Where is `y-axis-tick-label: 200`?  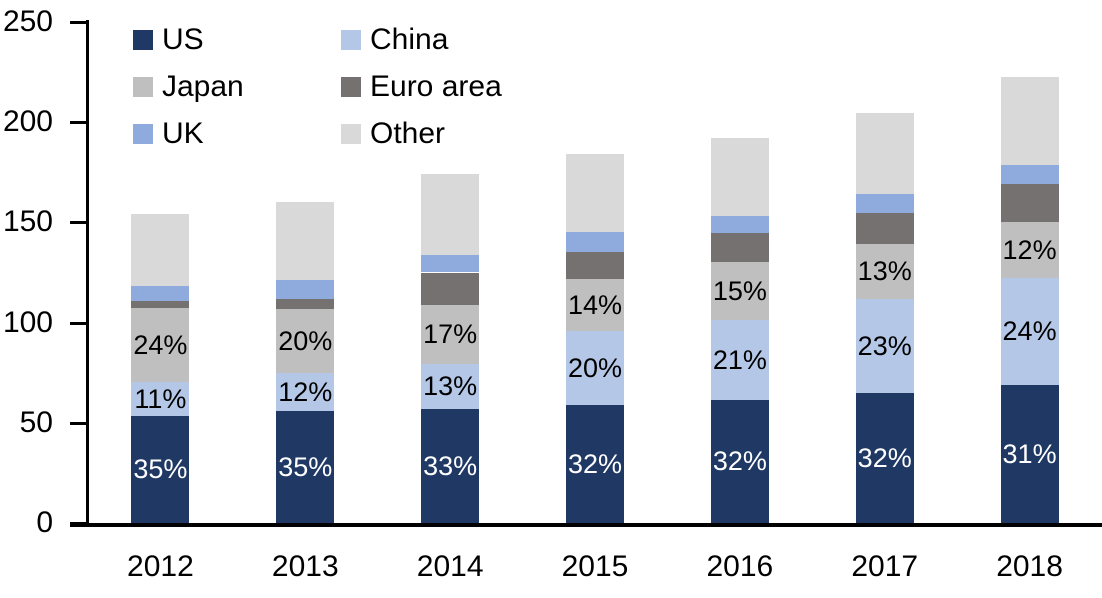 y-axis-tick-label: 200 is located at coordinates (27, 122).